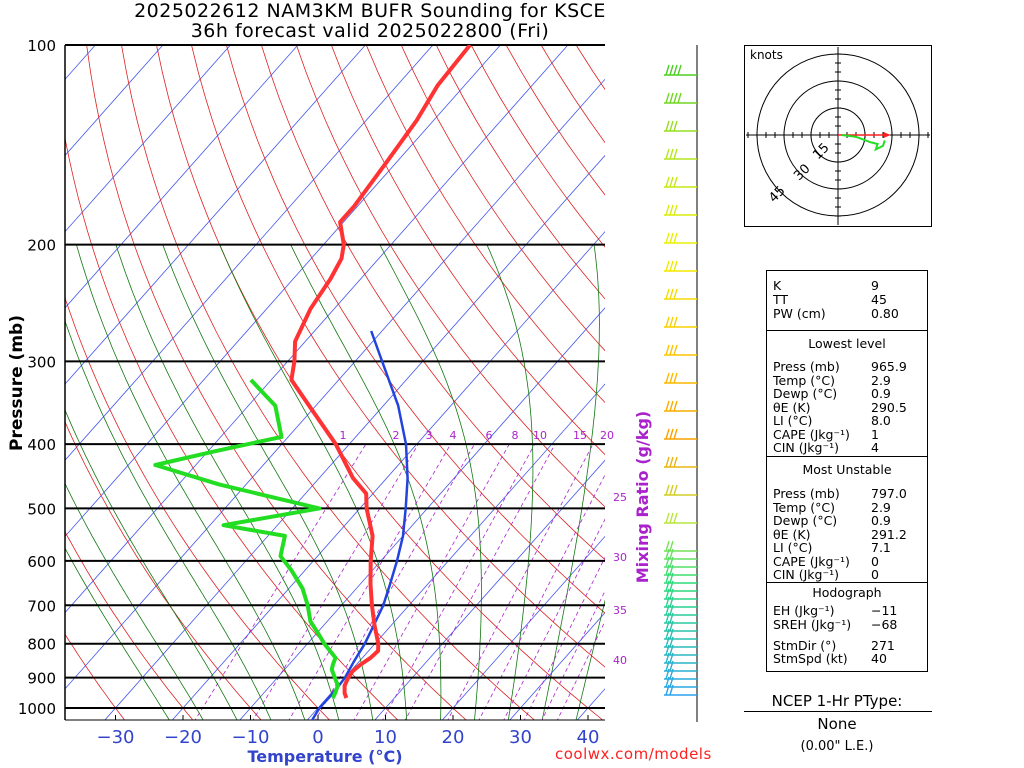  Describe the element at coordinates (520, 737) in the screenshot. I see `temperature-tick-label: 30` at that location.